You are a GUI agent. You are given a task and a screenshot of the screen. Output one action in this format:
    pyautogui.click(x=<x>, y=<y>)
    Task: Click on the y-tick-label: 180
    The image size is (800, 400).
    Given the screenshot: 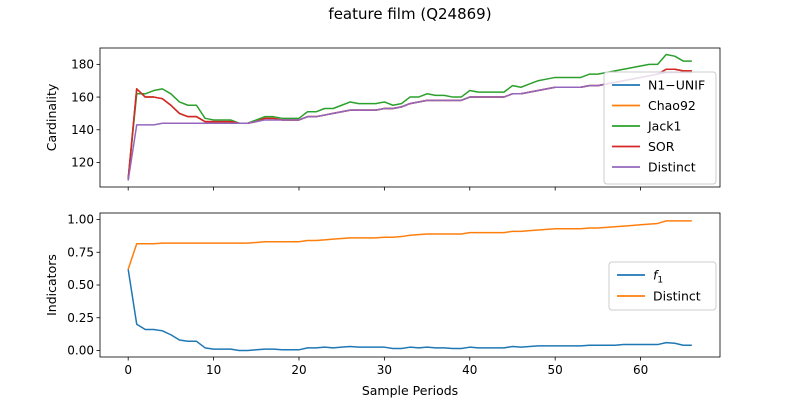 What is the action you would take?
    pyautogui.click(x=82, y=65)
    